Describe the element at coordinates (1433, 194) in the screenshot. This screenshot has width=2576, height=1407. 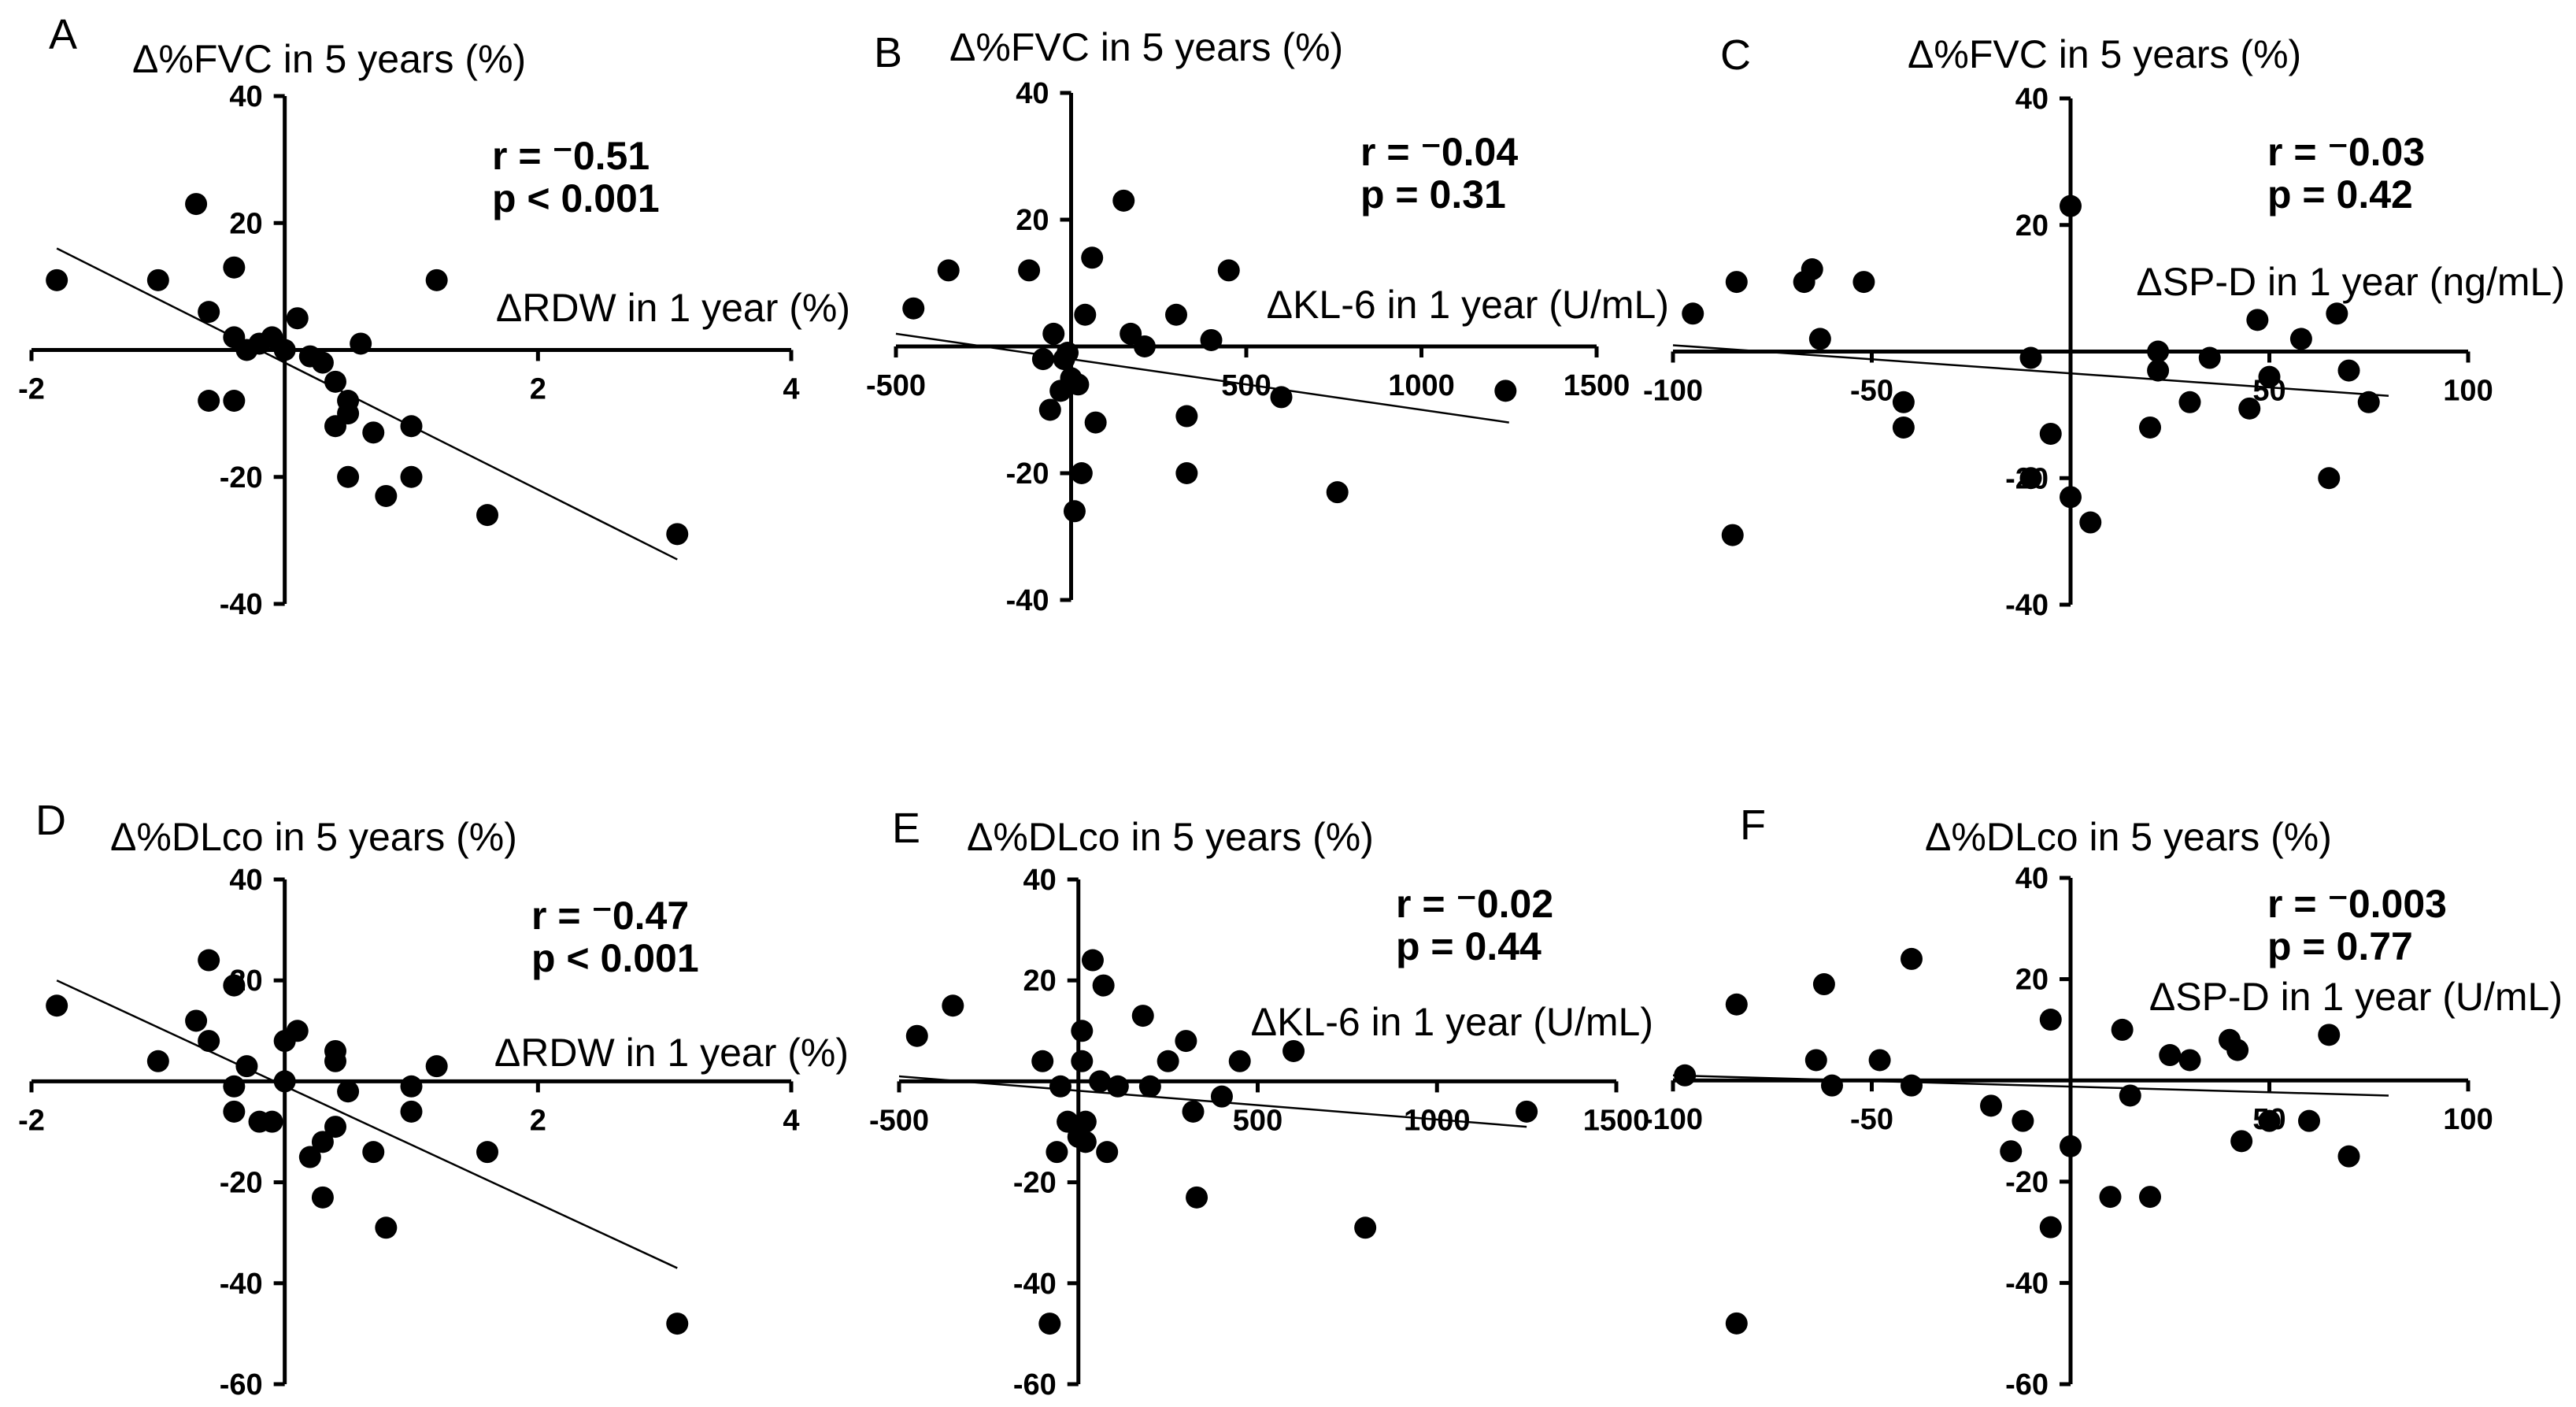
I see `p-value: p = 0.31` at that location.